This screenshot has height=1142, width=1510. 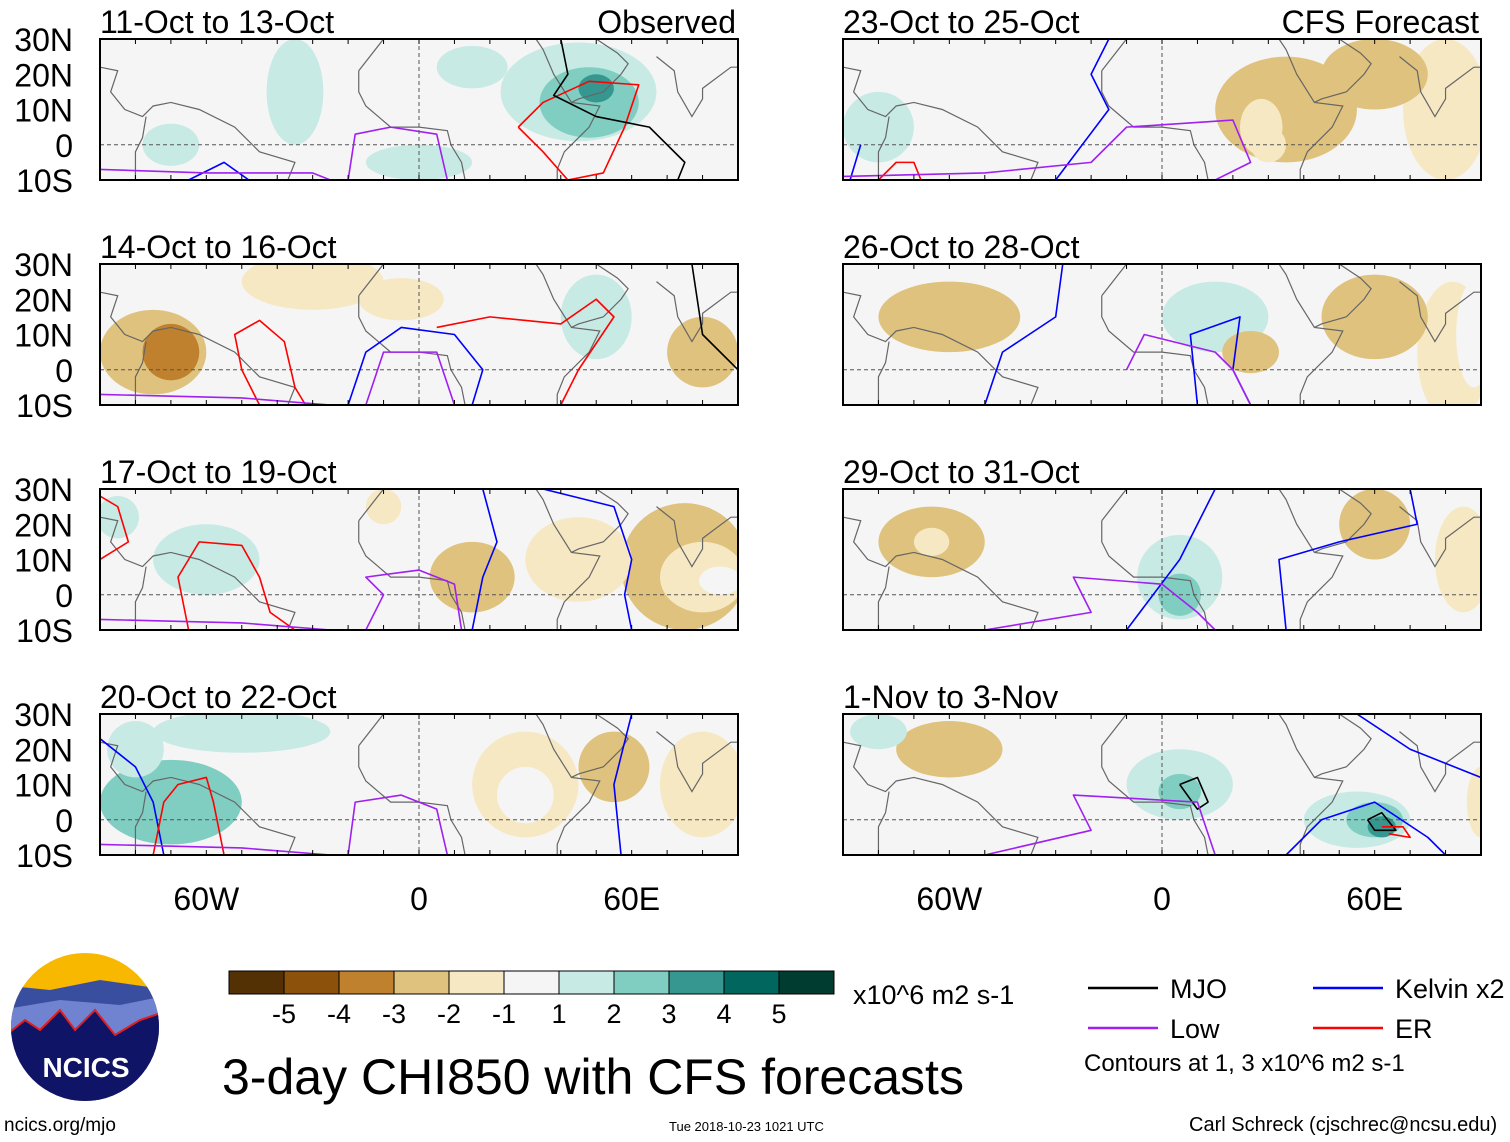 What do you see at coordinates (778, 1014) in the screenshot?
I see `colorbar-label: 5` at bounding box center [778, 1014].